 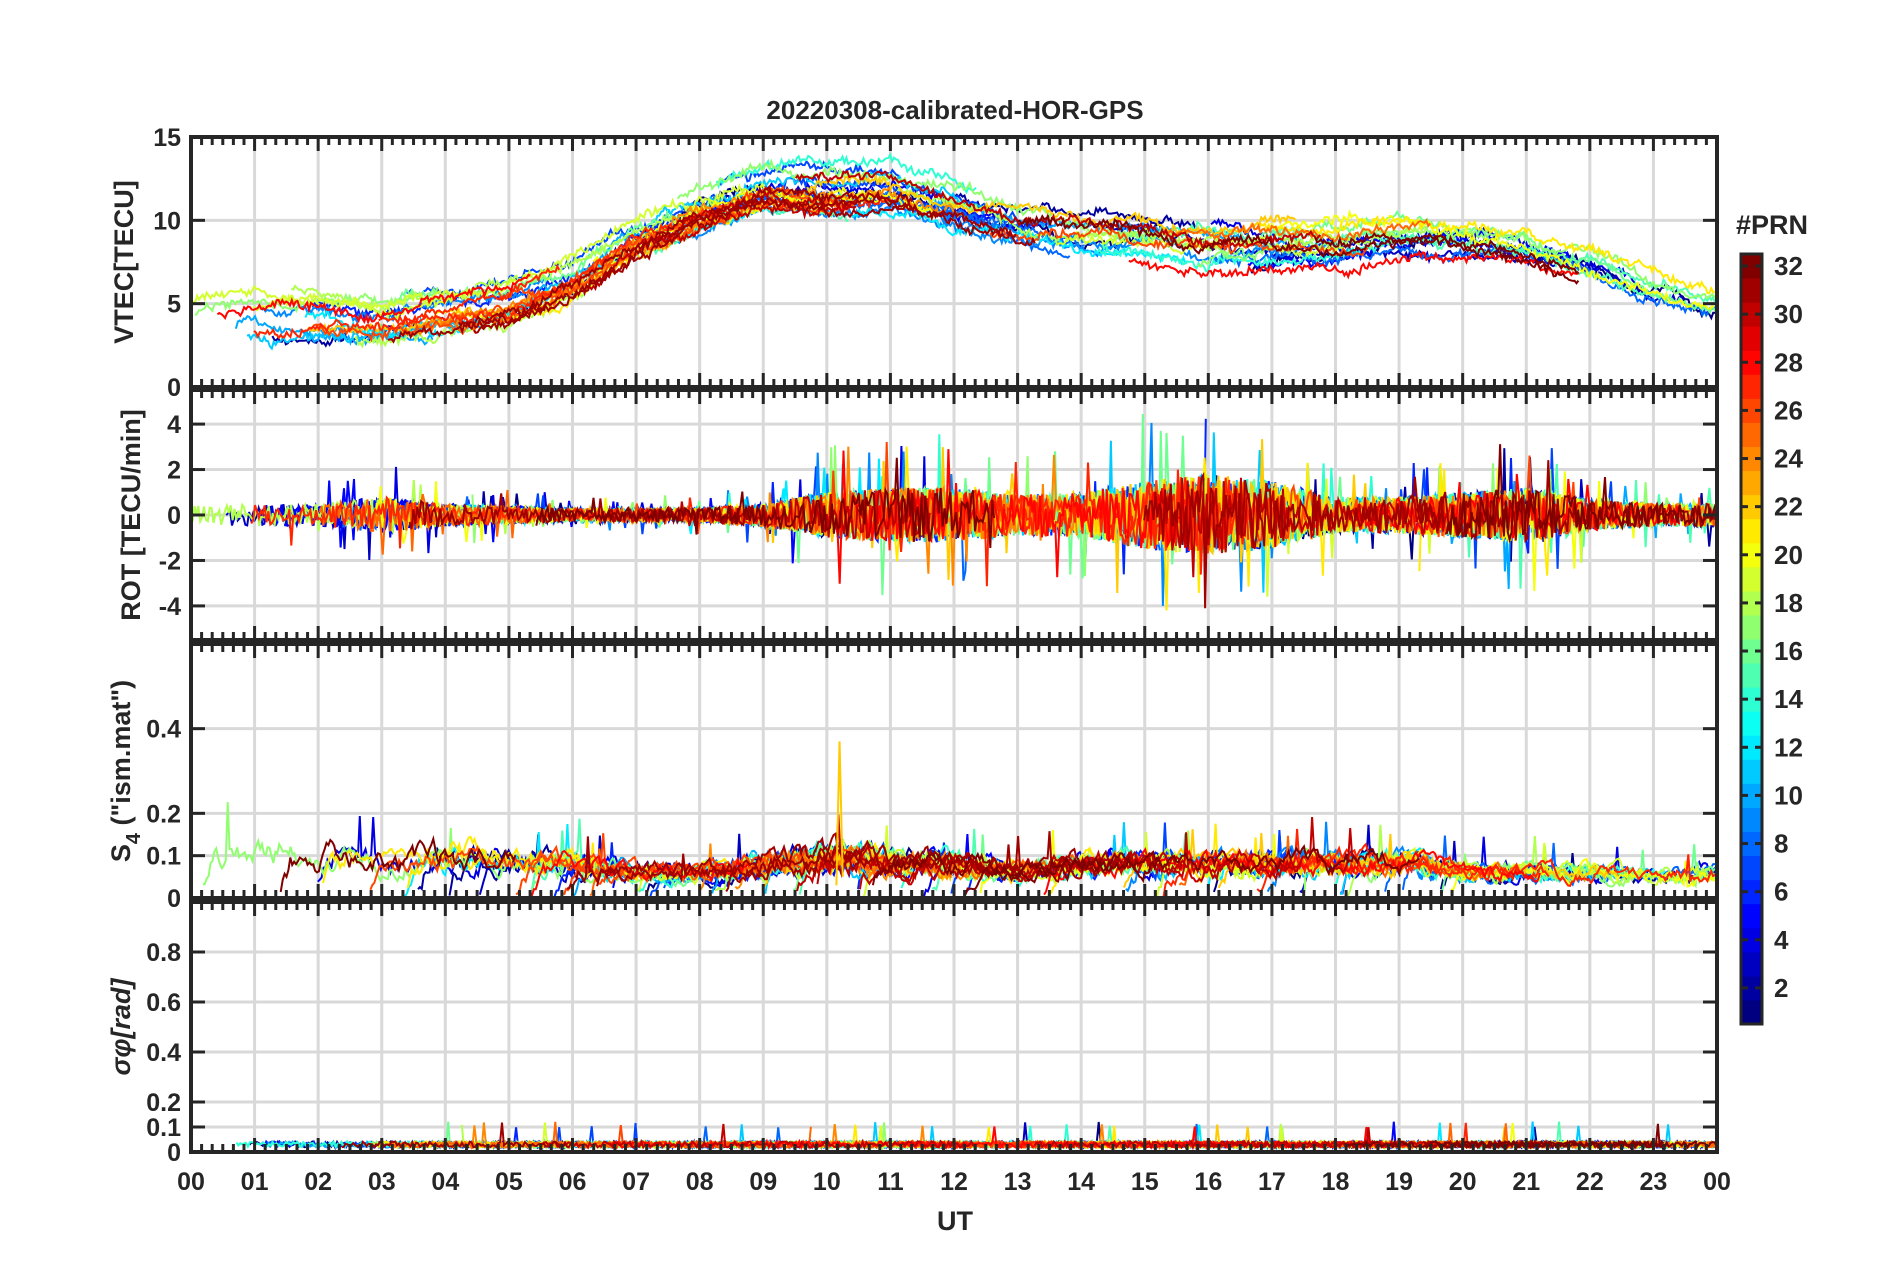 I want to click on colorbar-tick-label: 30, so click(x=1788, y=314).